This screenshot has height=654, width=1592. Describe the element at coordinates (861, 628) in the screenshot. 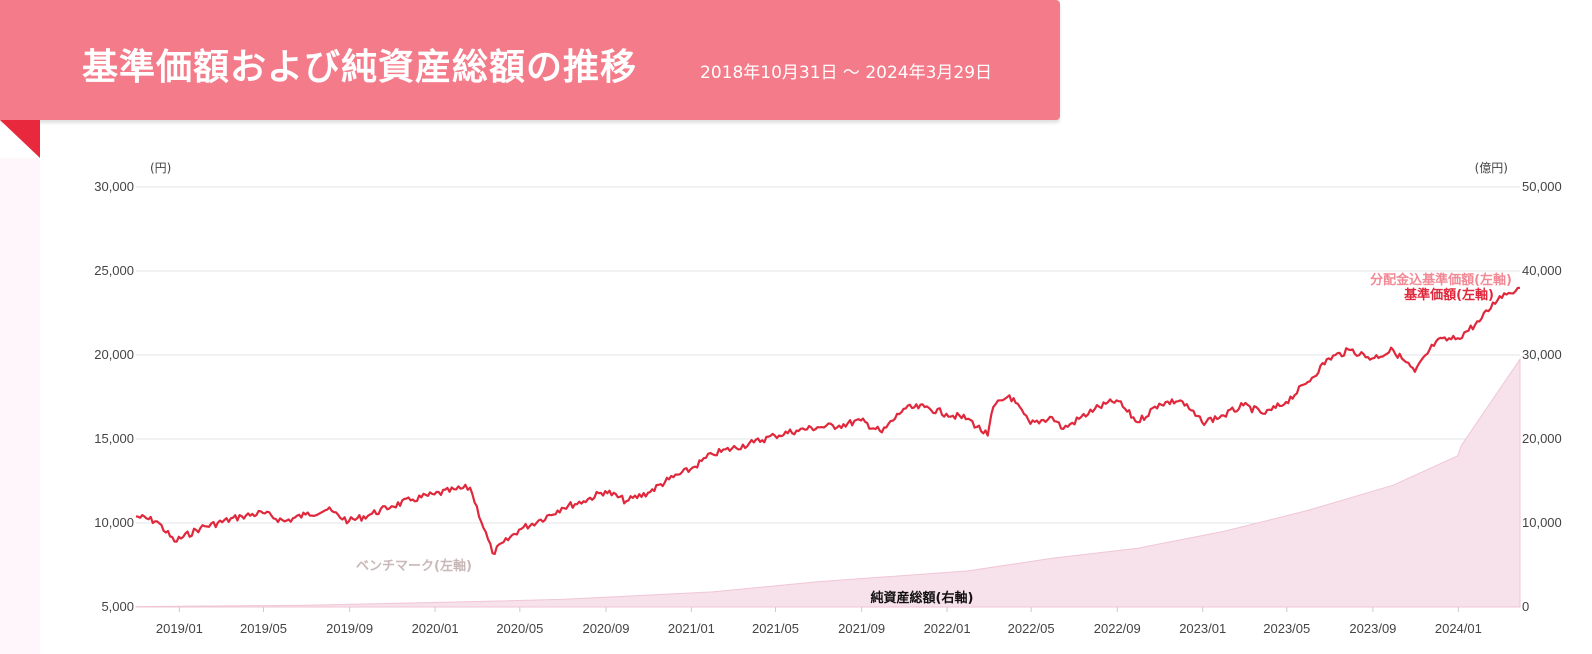

I see `x-axis-tick-label: 2021/09` at that location.